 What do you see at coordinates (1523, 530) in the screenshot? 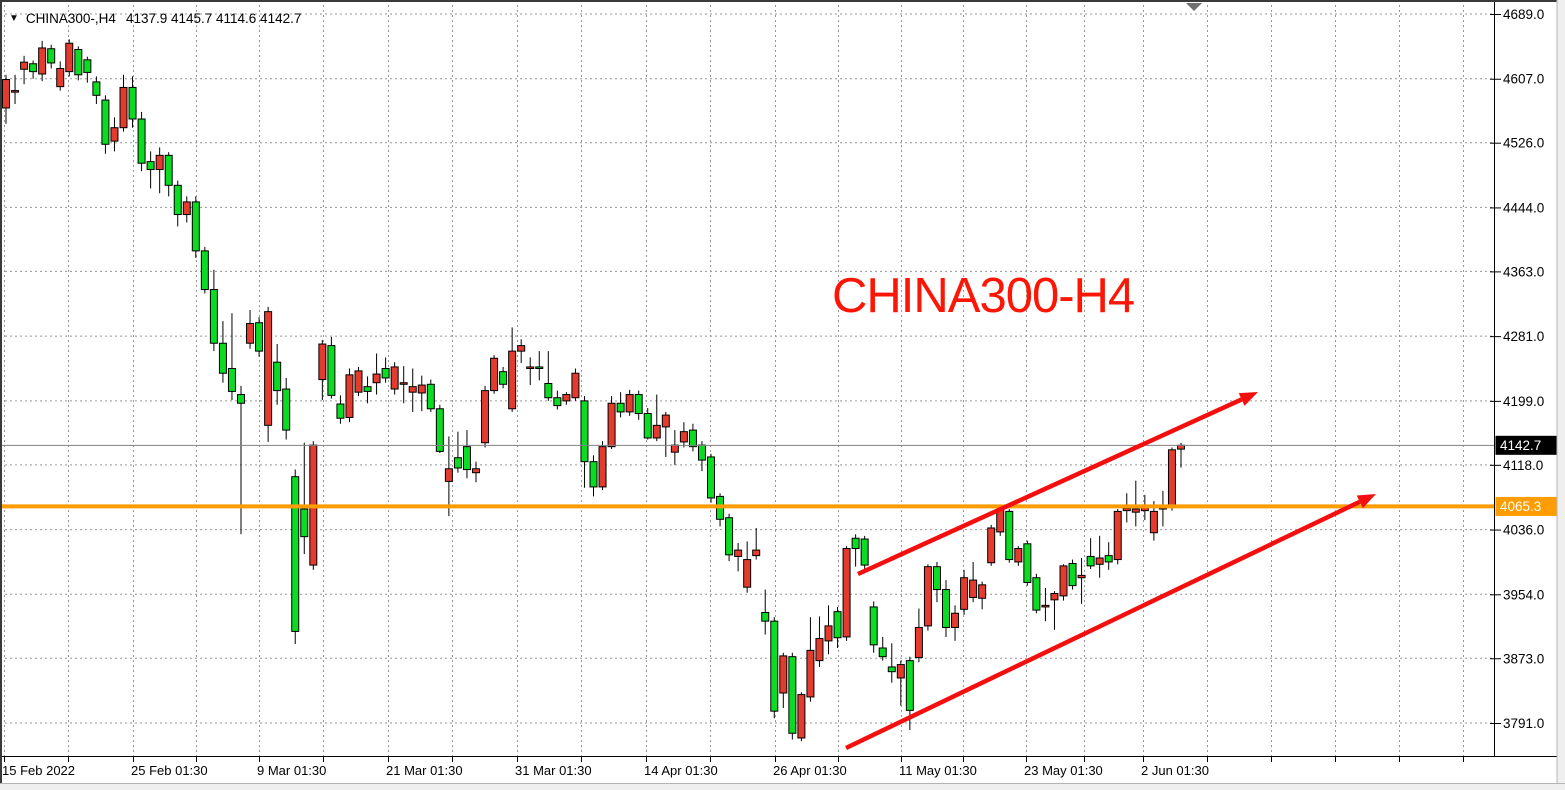
I see `y-axis-label: 4036.0` at bounding box center [1523, 530].